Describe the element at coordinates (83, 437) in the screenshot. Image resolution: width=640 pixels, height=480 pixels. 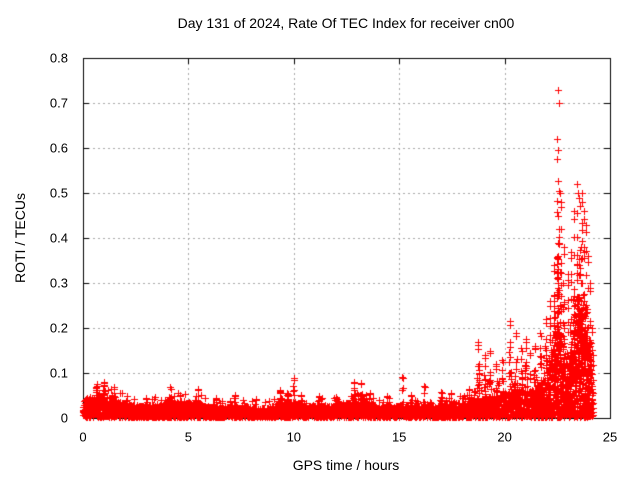
I see `x-tick-label: 0` at that location.